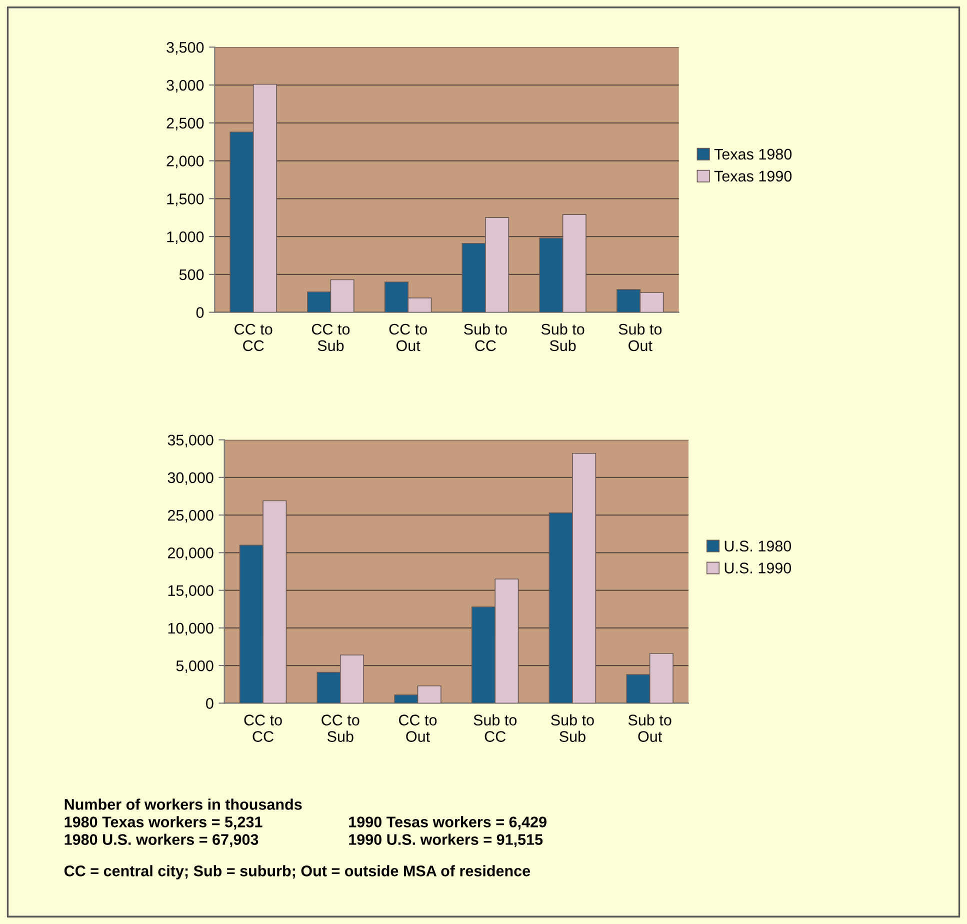 The image size is (967, 924). I want to click on text: Number of workers in thousands, so click(183, 804).